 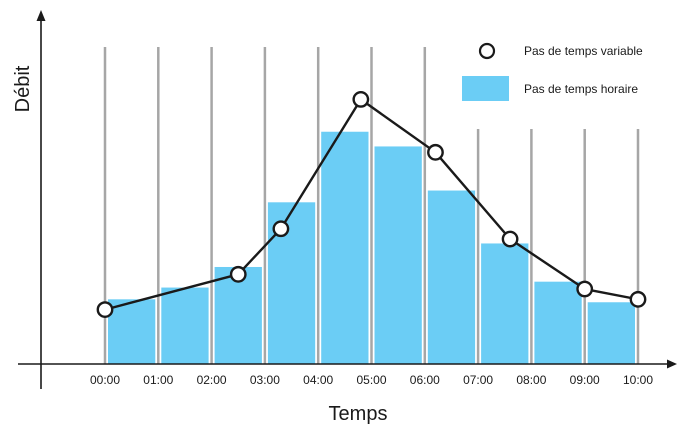 I want to click on legend-label-horaire: Pas de temps horaire, so click(x=581, y=89).